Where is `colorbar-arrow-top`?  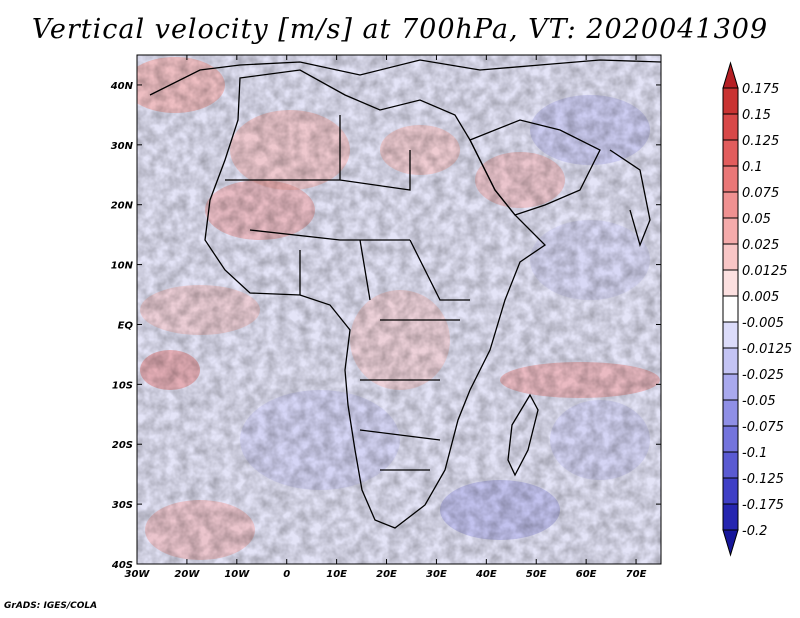 colorbar-arrow-top is located at coordinates (730, 75).